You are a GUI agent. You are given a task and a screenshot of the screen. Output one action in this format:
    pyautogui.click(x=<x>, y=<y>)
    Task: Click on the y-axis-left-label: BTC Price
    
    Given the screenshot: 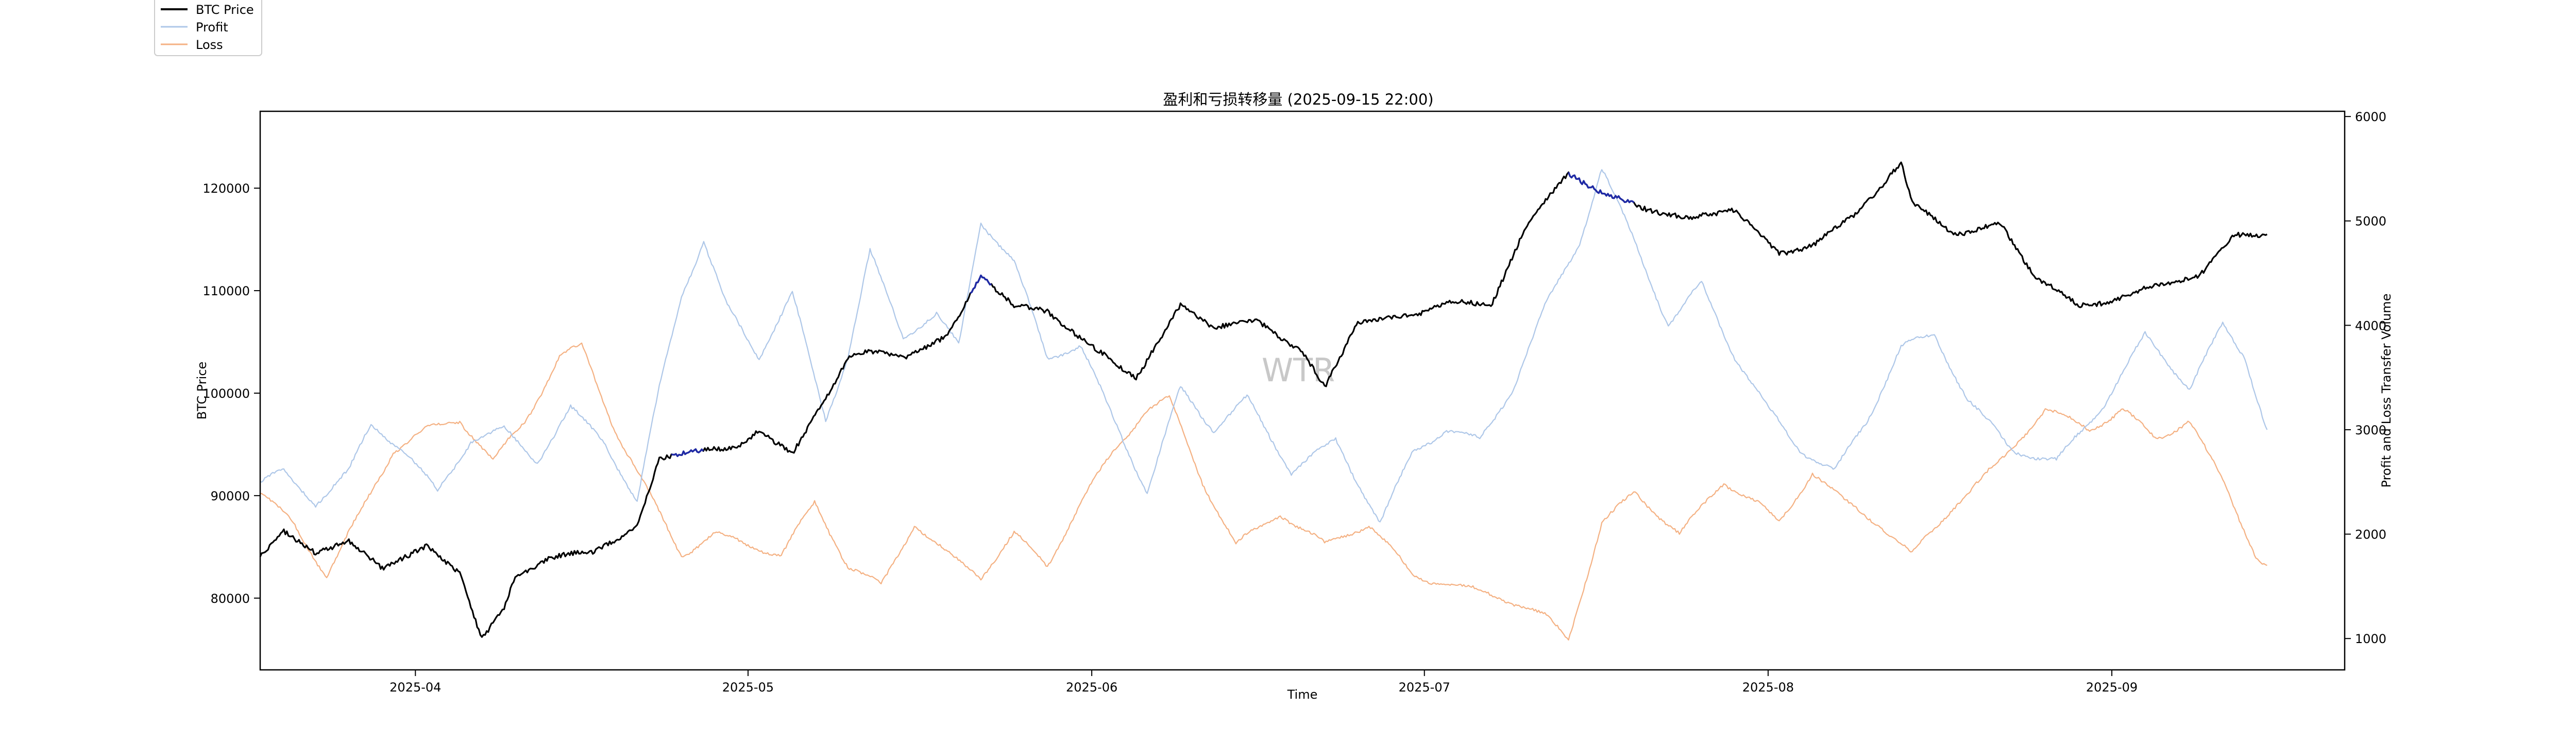 What is the action you would take?
    pyautogui.click(x=202, y=391)
    